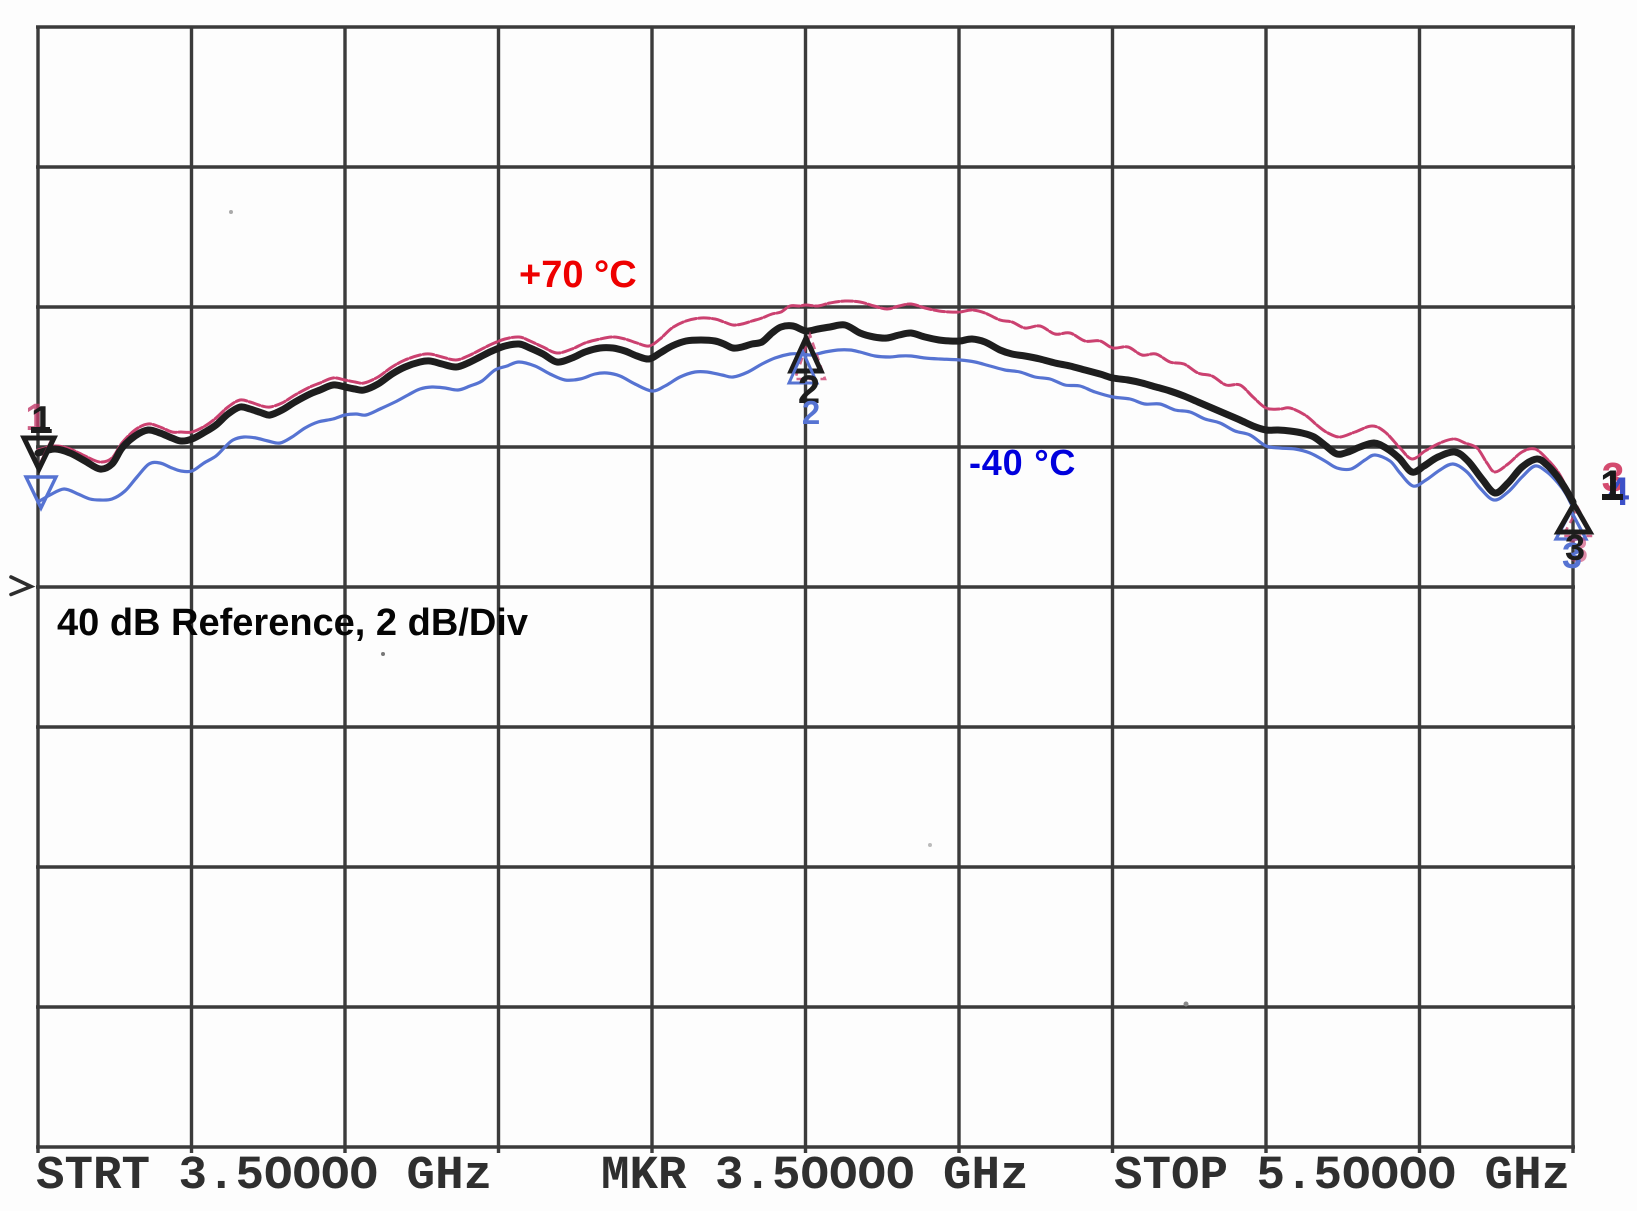 The image size is (1637, 1211). I want to click on svg-text: STOP 5.5OOOO GHz, so click(1342, 1176).